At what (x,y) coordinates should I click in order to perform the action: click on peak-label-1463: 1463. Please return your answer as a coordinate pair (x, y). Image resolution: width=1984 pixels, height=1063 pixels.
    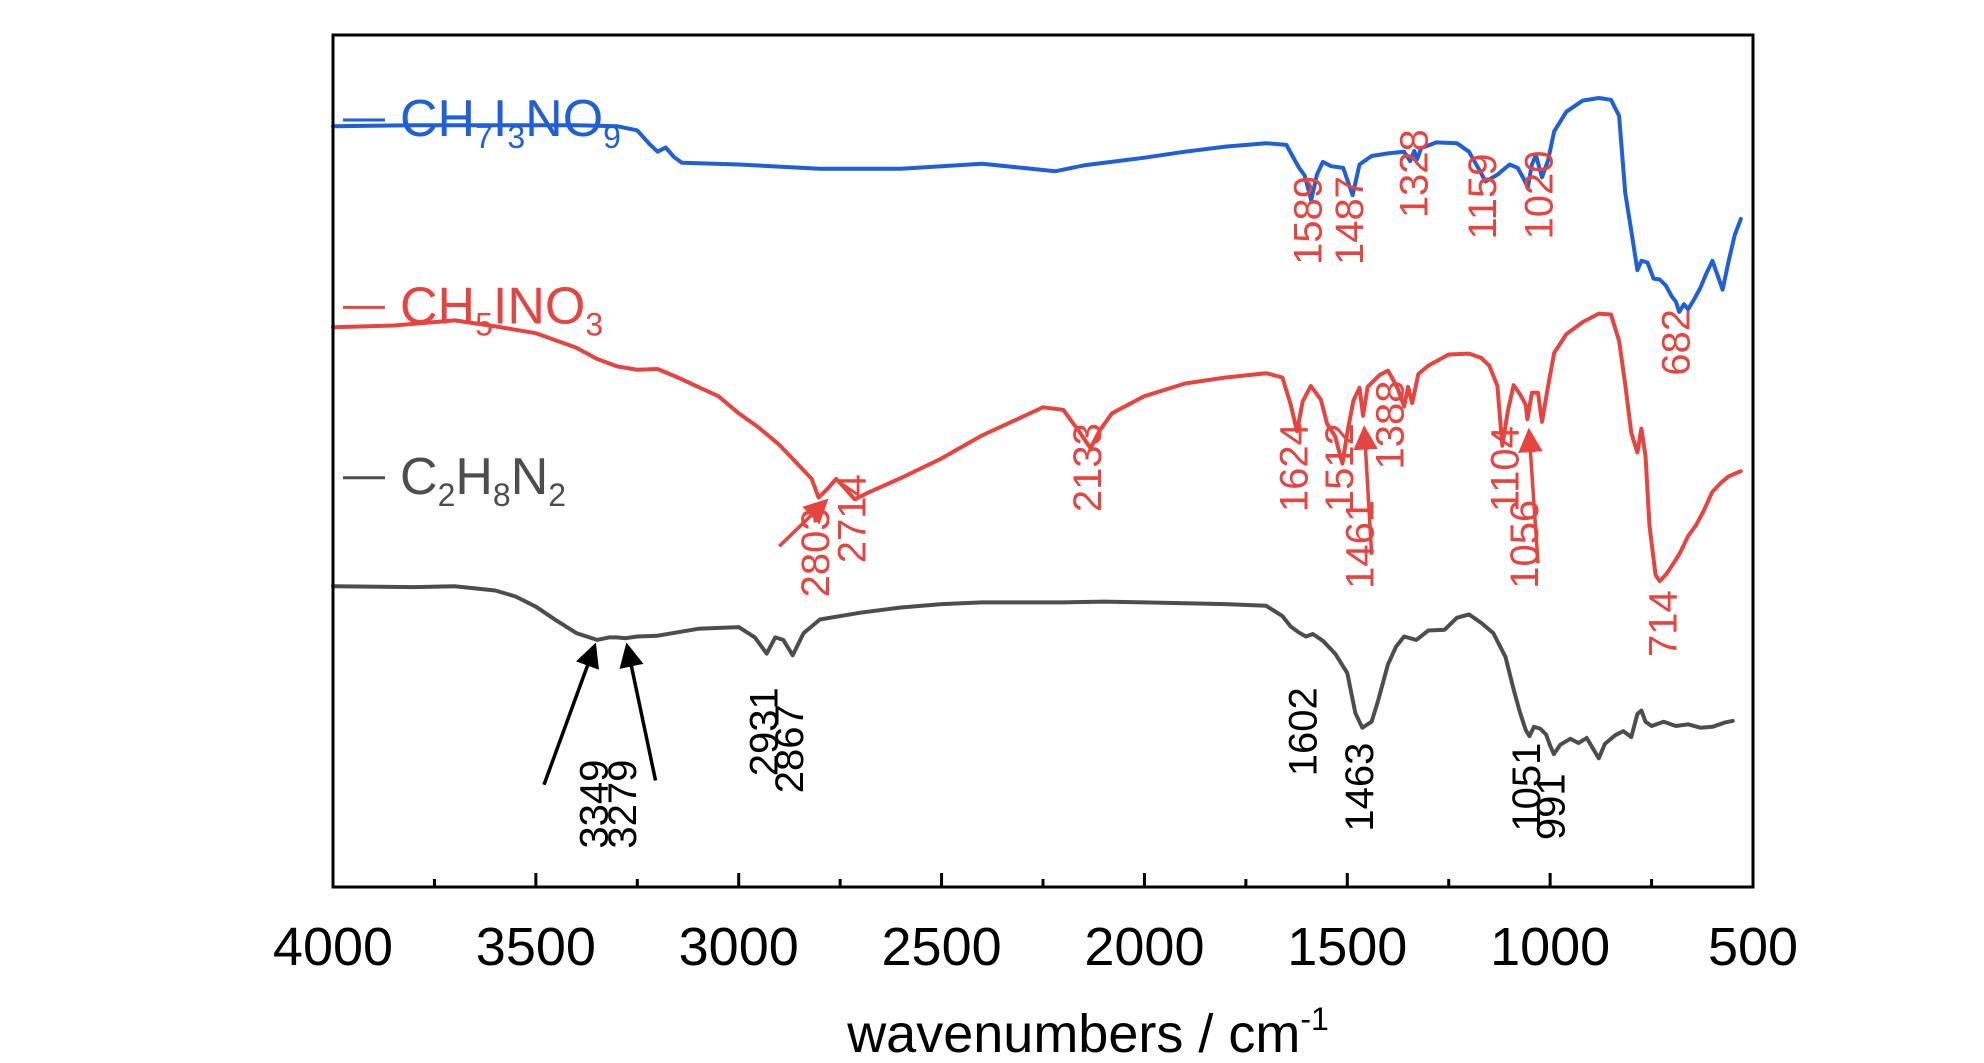
    Looking at the image, I should click on (1360, 787).